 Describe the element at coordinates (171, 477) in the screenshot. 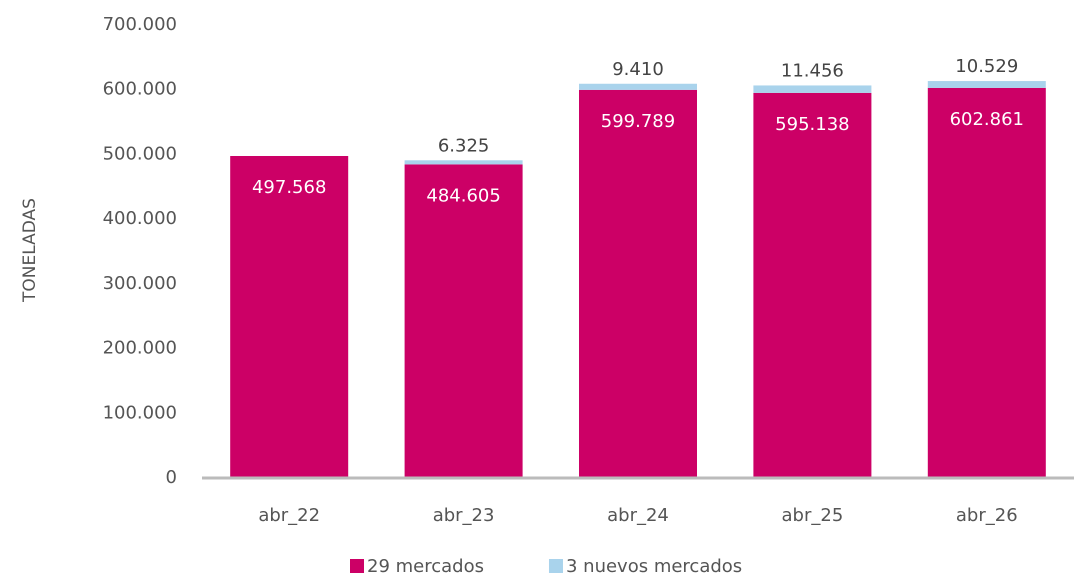

I see `y-tick-label: 0` at that location.